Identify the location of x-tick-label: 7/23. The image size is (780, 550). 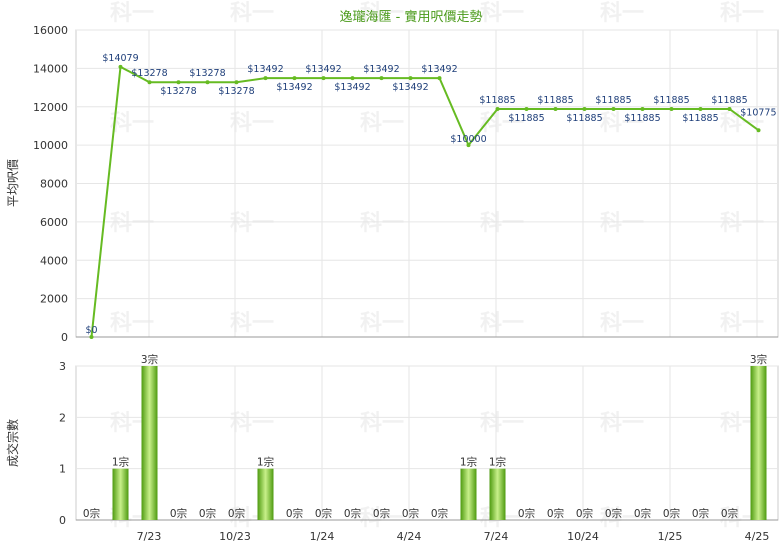
(149, 536).